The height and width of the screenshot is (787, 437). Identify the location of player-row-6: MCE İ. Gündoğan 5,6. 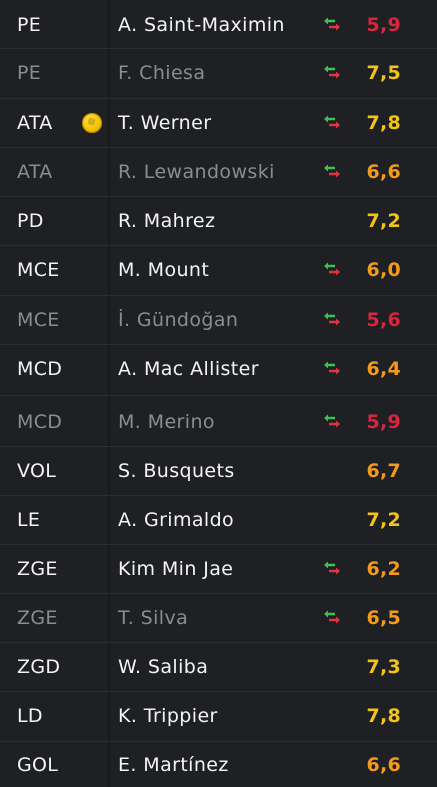
(218, 319).